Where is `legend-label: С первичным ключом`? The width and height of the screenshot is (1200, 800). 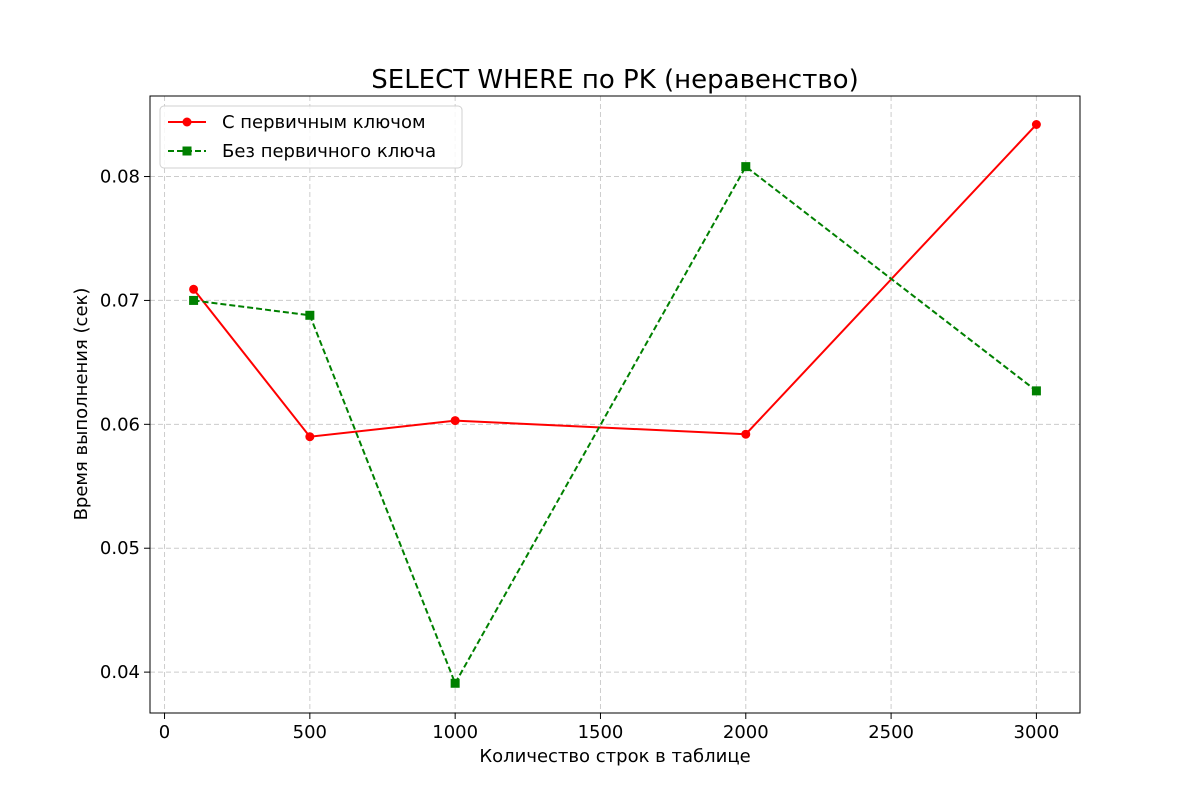 legend-label: С первичным ключом is located at coordinates (324, 122).